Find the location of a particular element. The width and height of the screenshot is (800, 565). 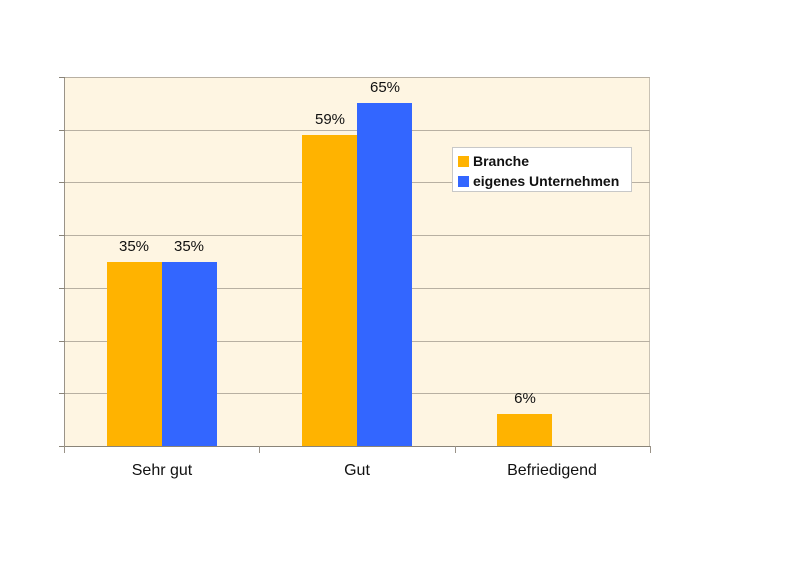

gridline is located at coordinates (357, 77).